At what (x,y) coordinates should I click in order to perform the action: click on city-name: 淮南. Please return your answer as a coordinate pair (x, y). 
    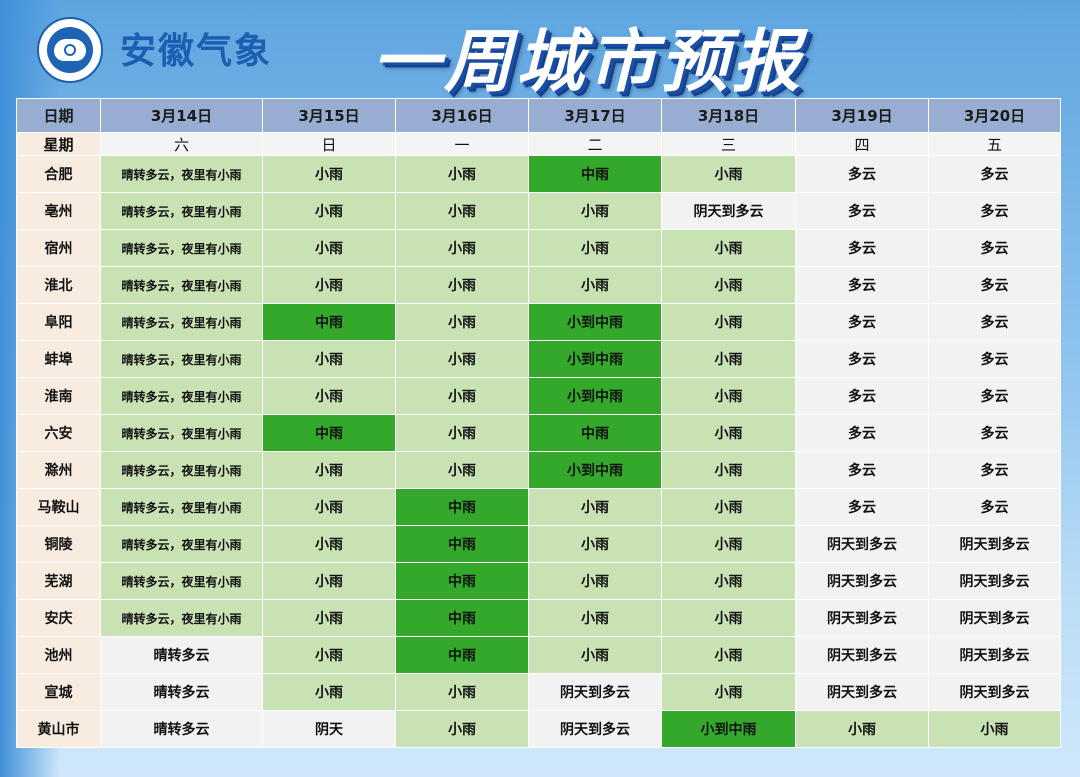
    Looking at the image, I should click on (58, 396).